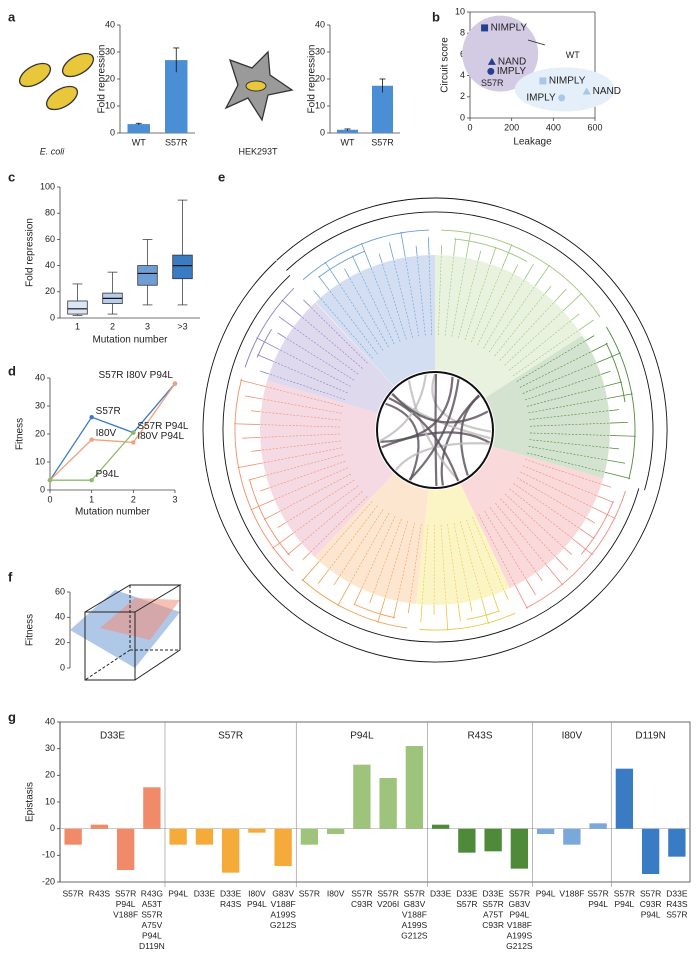 The width and height of the screenshot is (700, 954). I want to click on line, so click(112, 432).